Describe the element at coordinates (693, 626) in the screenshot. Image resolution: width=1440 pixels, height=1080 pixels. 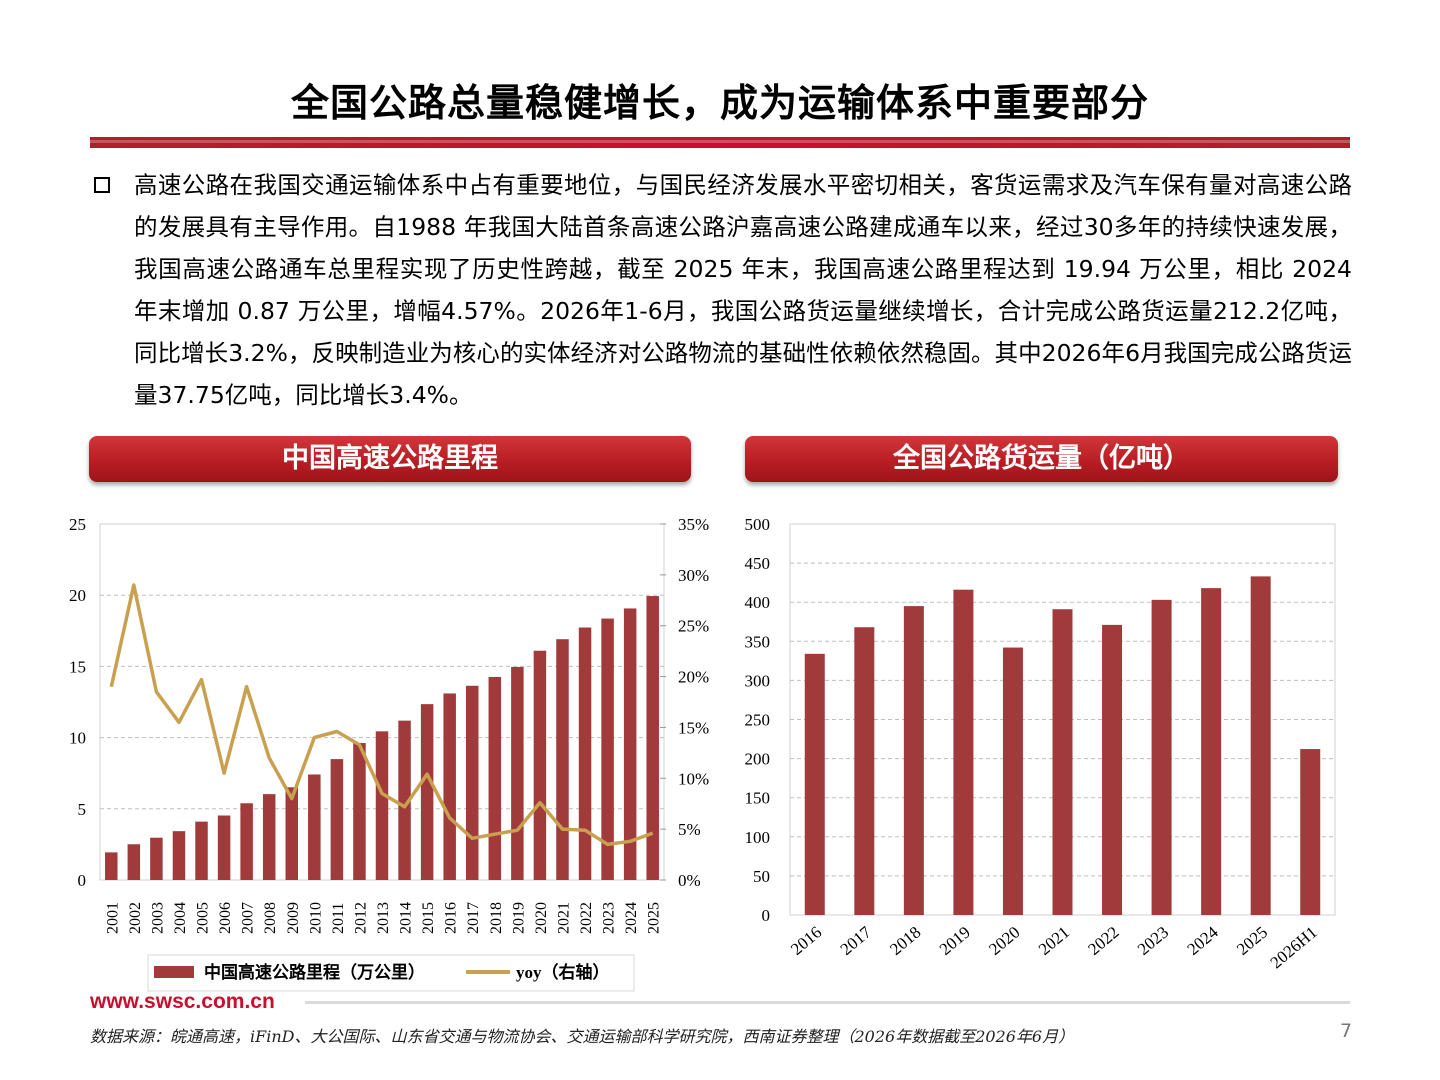
I see `right-y-tick-label: 25%` at that location.